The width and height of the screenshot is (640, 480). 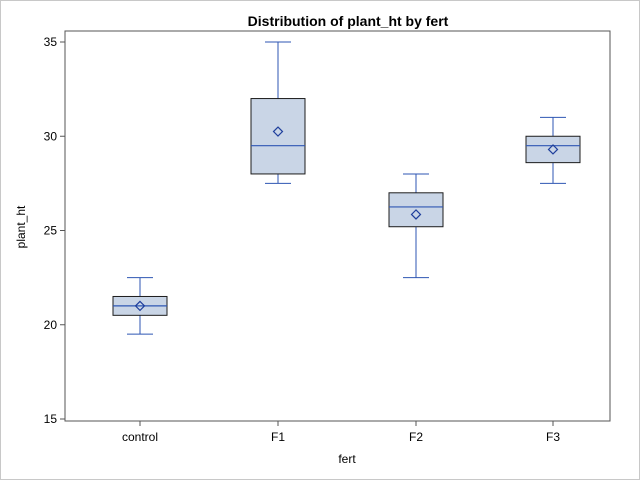 What do you see at coordinates (51, 136) in the screenshot?
I see `y-tick-label: 30` at bounding box center [51, 136].